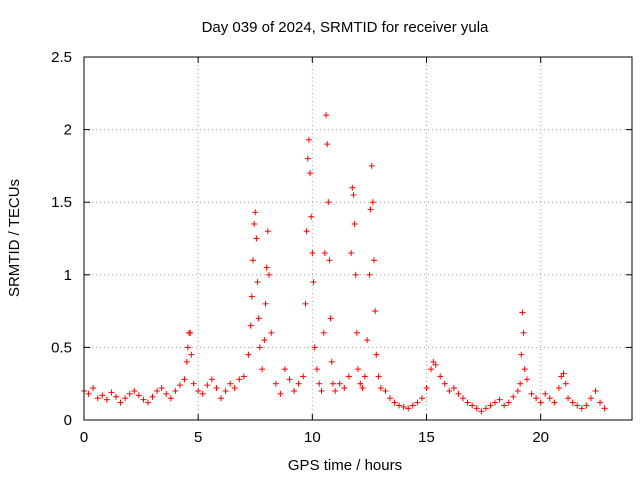 This screenshot has height=480, width=640. I want to click on x-tick-label: 10, so click(312, 437).